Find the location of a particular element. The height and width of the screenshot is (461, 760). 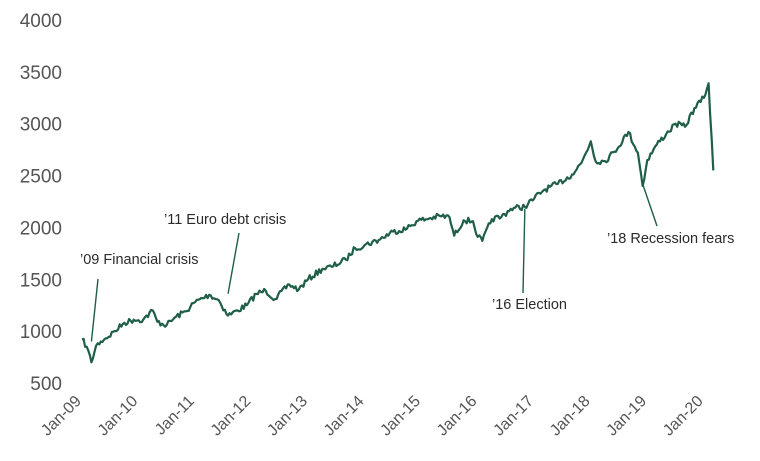

y-tick-label: 1000 is located at coordinates (41, 332).